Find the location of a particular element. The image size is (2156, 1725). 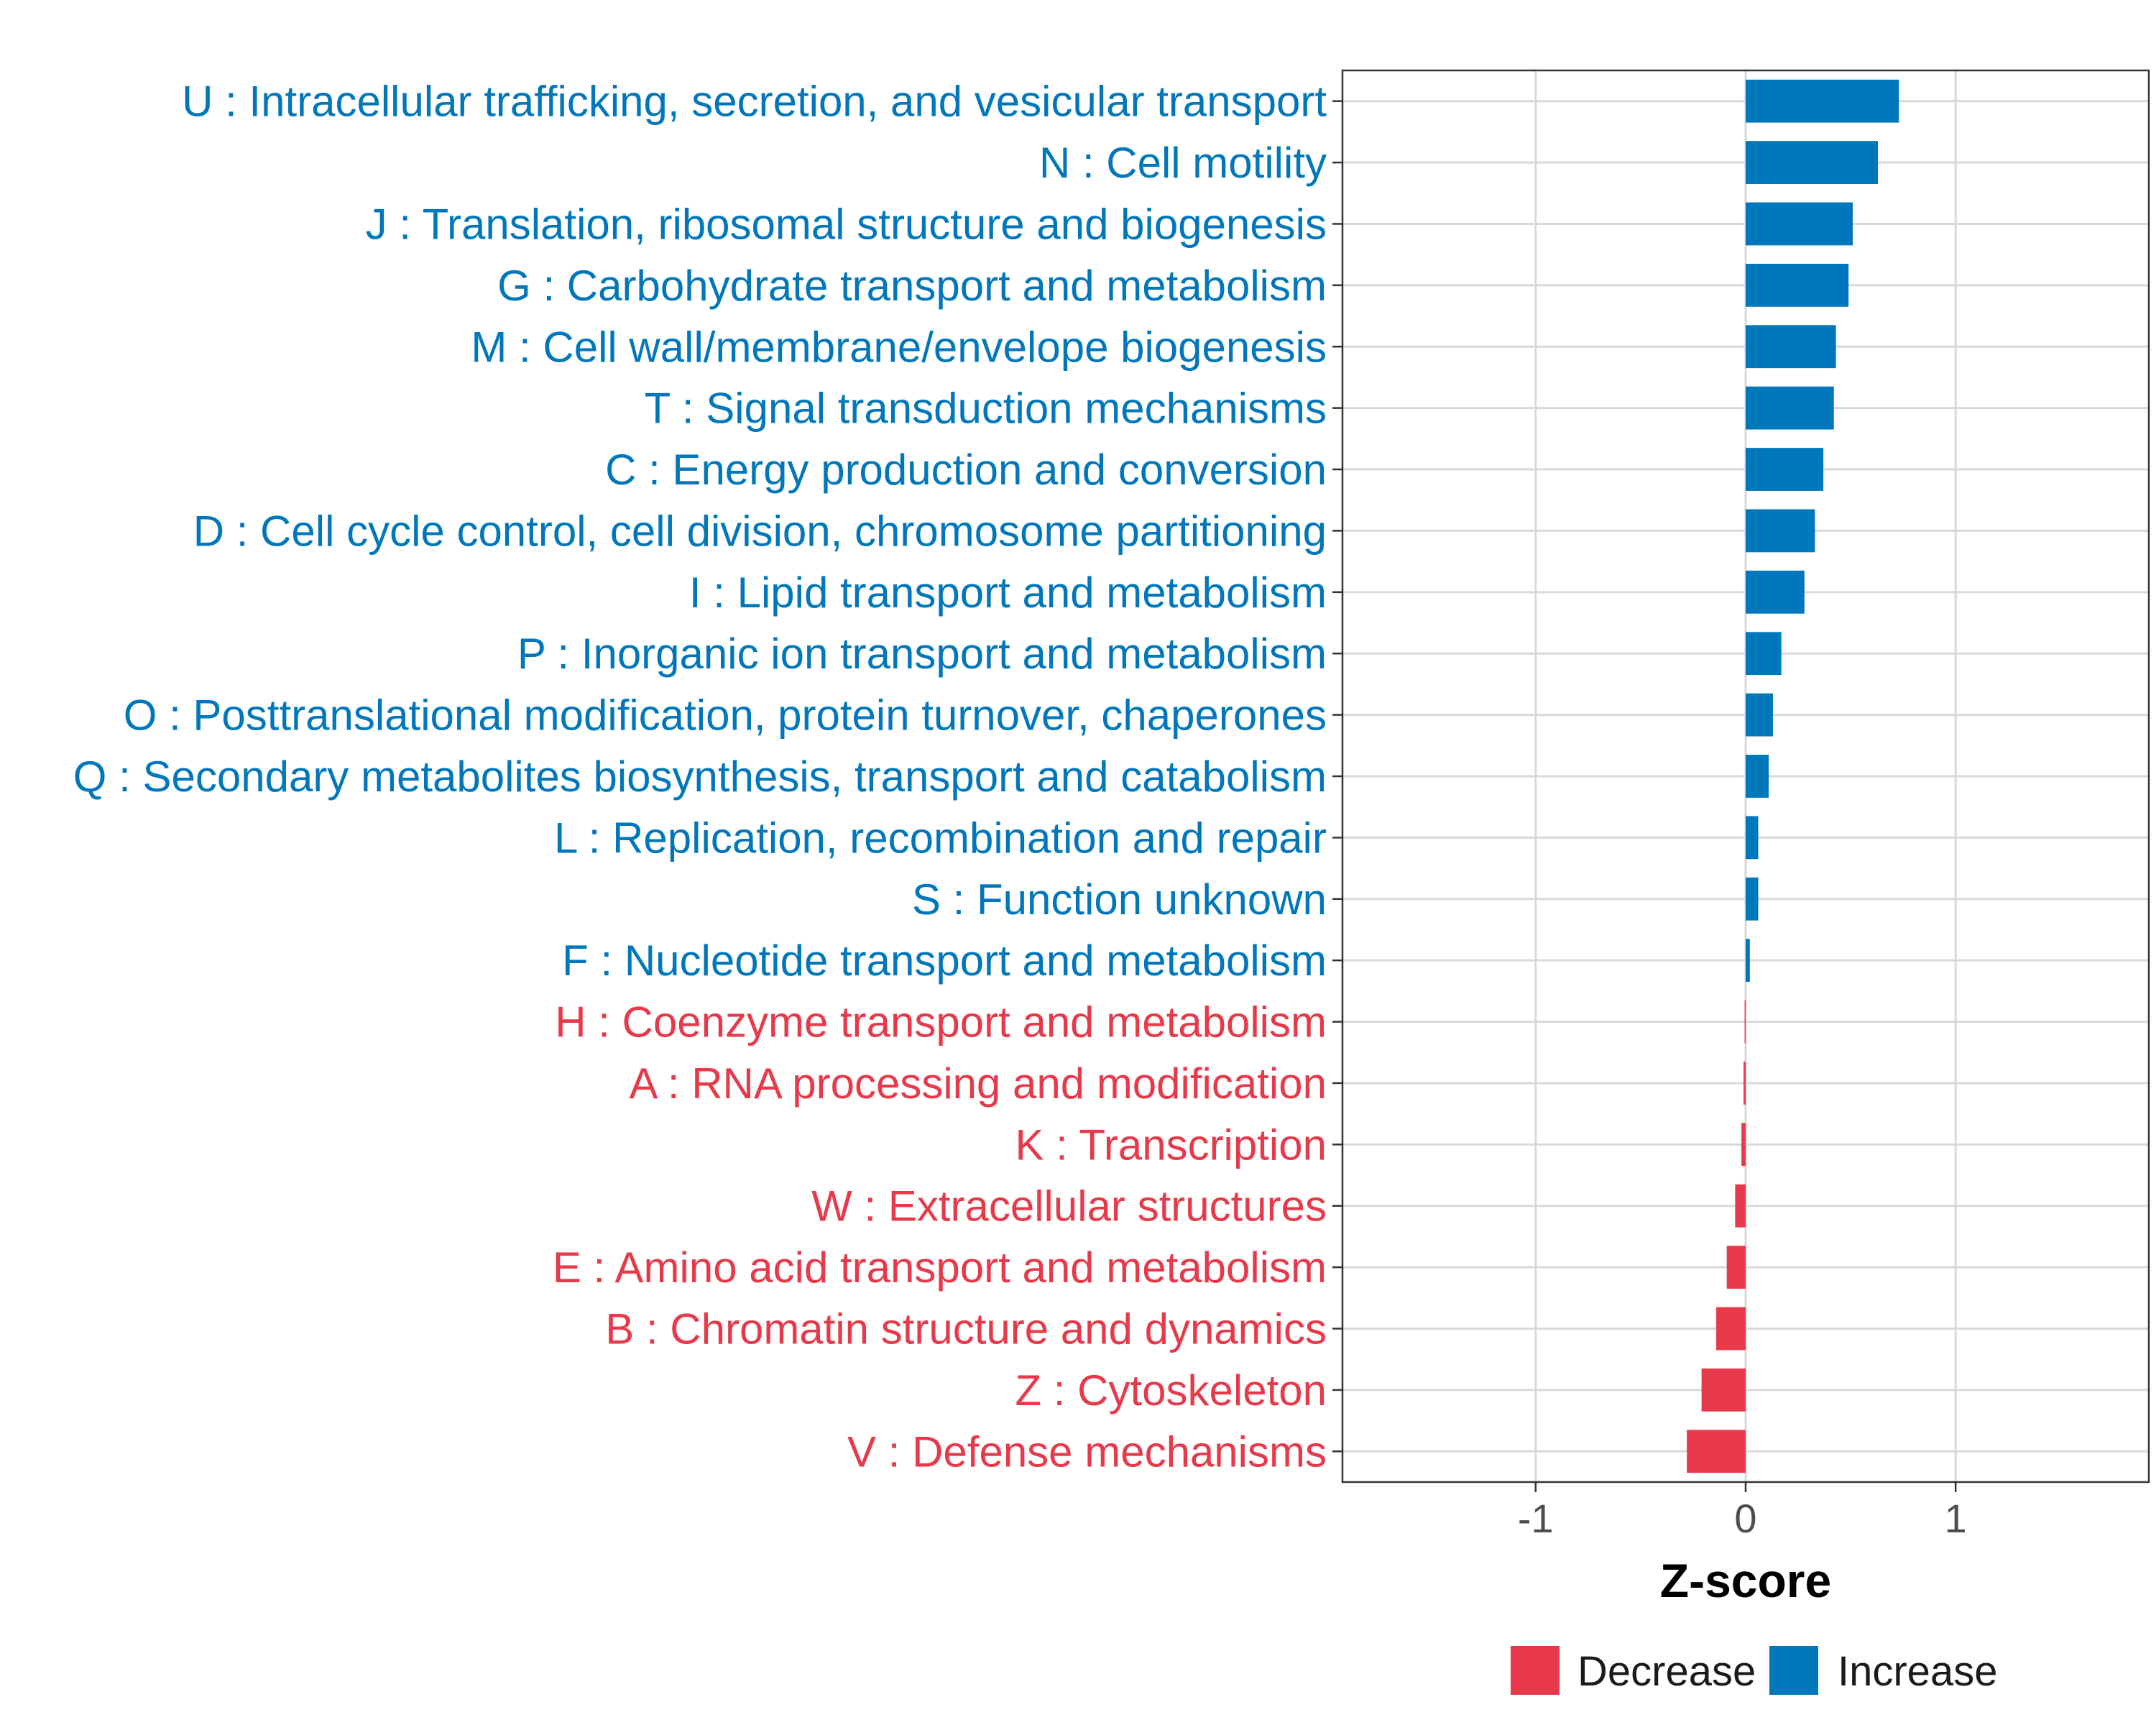

legend: Decrease Increase is located at coordinates (1754, 1670).